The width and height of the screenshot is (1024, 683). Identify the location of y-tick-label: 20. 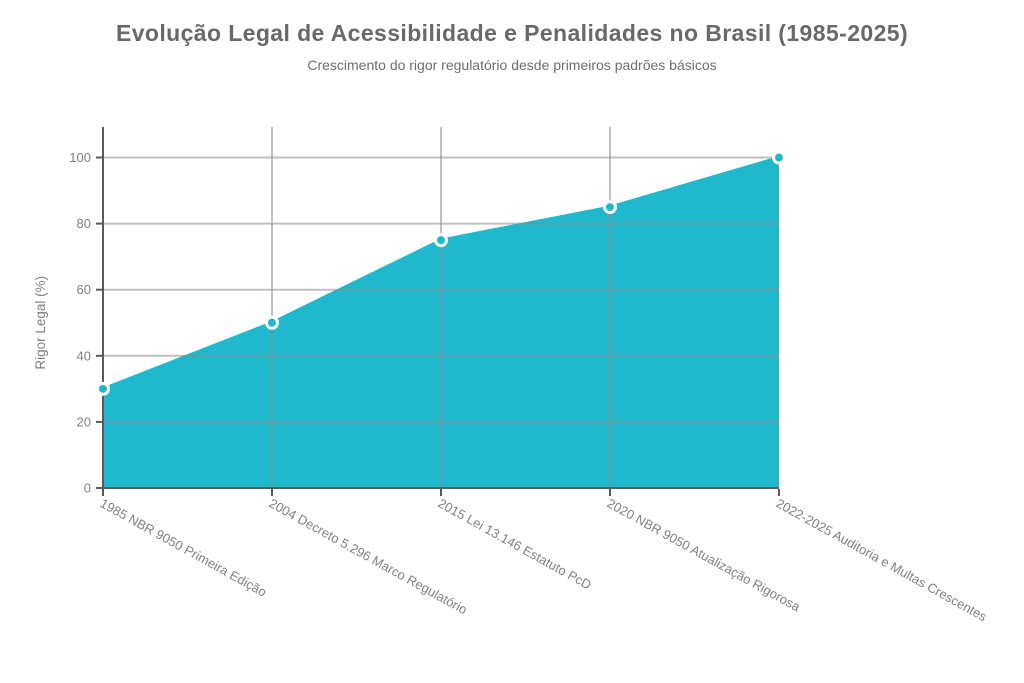
(84, 421).